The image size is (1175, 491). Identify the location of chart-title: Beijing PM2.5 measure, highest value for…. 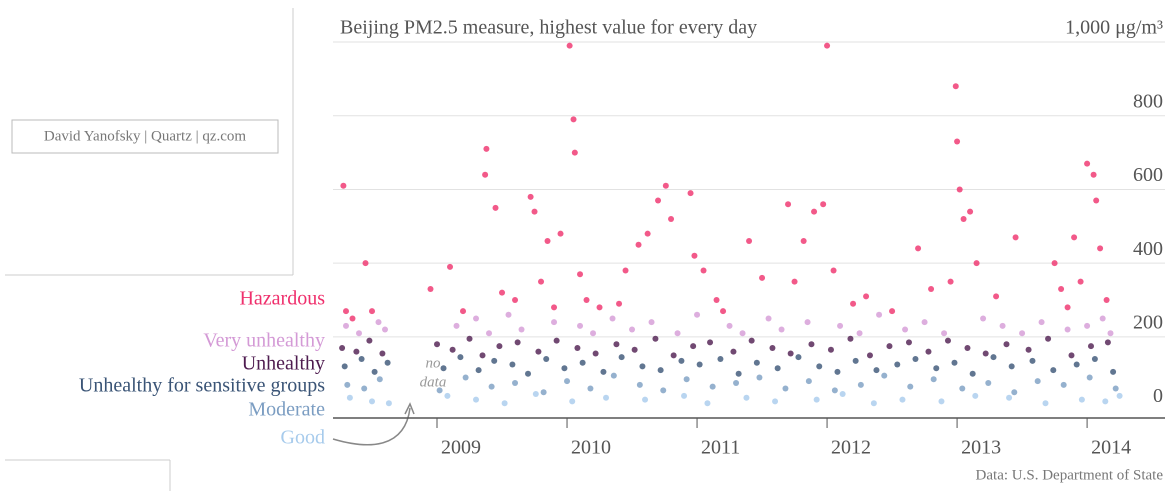
(548, 28).